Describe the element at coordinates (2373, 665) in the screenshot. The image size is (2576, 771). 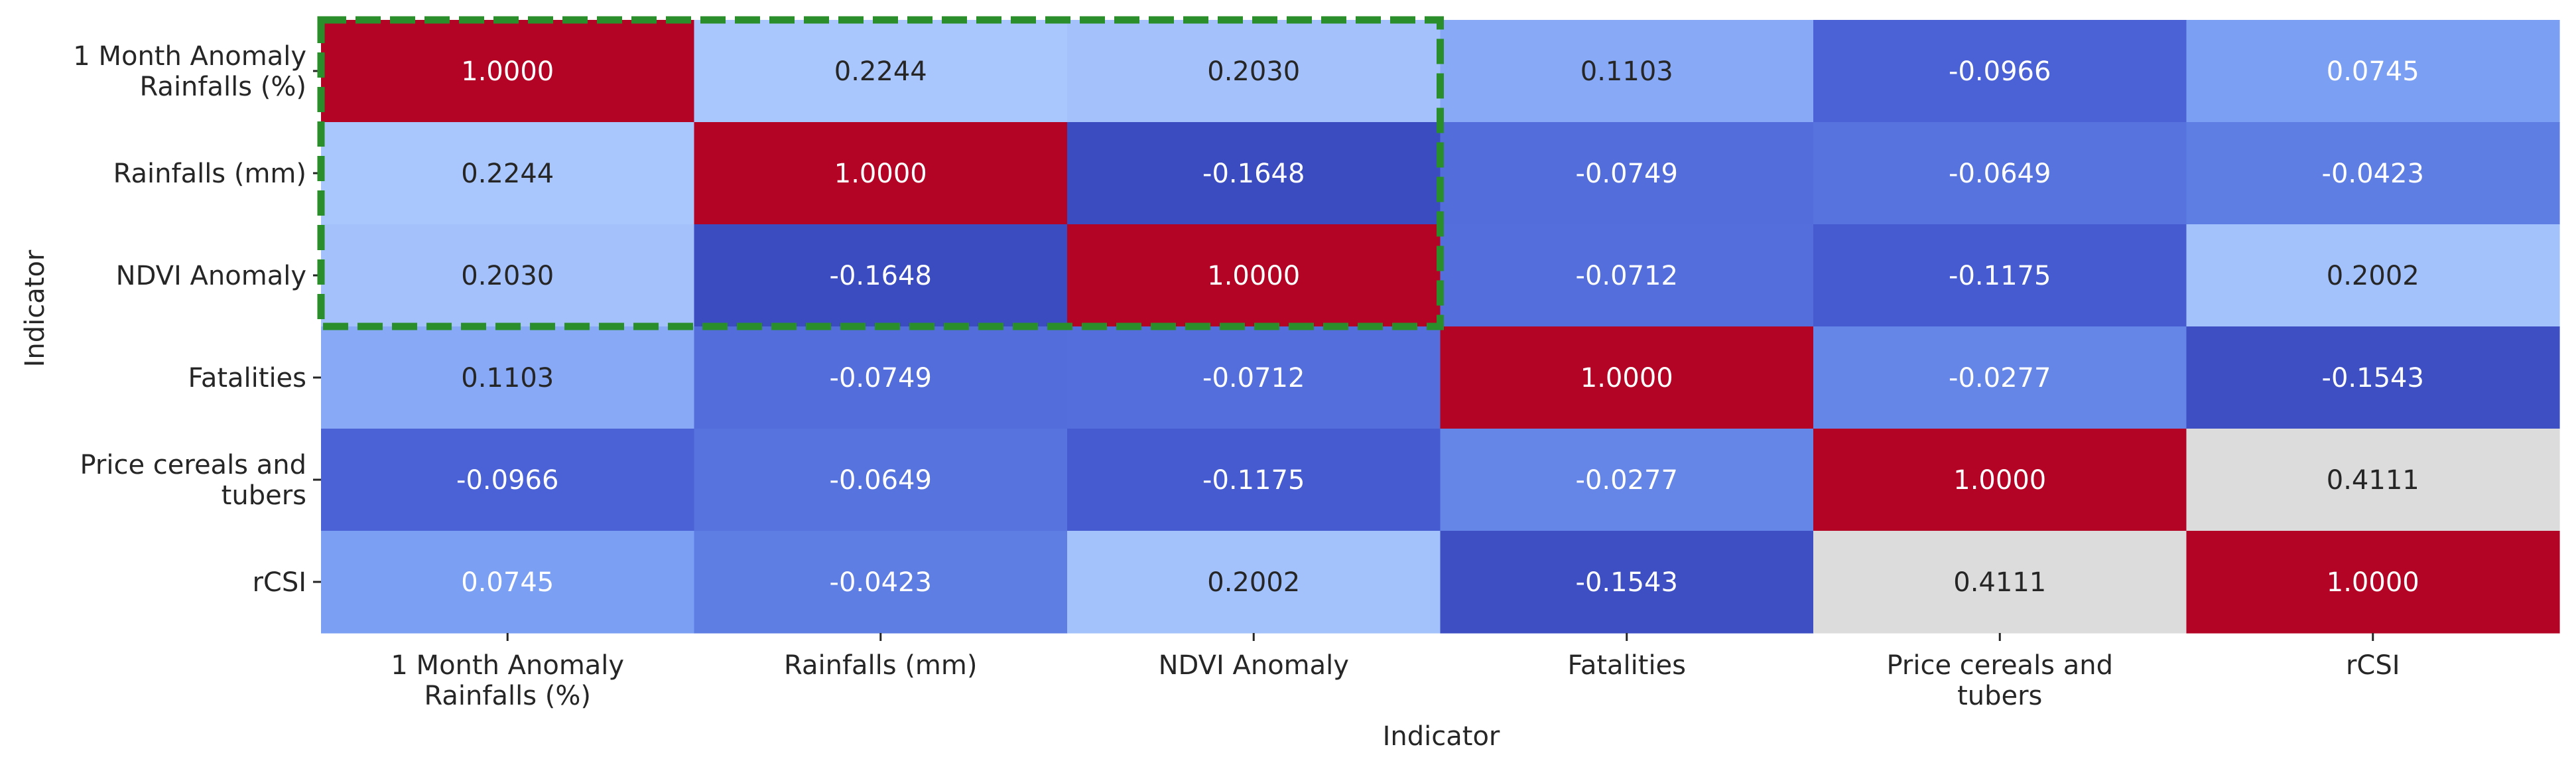
I see `x-tick-label: rCSI` at that location.